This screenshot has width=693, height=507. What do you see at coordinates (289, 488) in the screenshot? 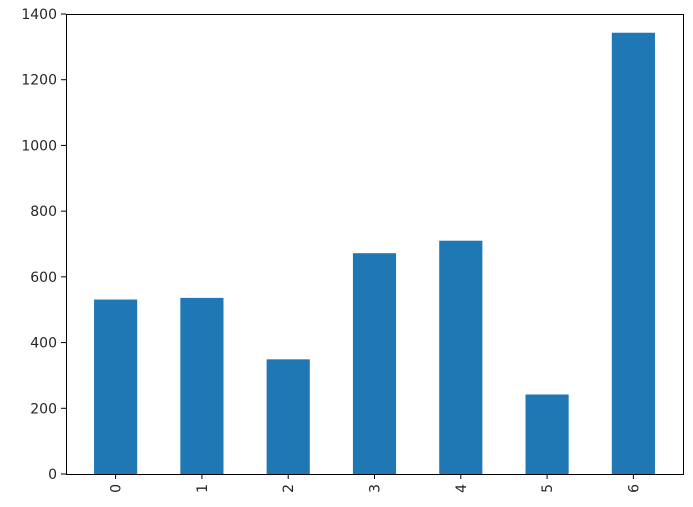
I see `x-tick-label-2: 2` at bounding box center [289, 488].